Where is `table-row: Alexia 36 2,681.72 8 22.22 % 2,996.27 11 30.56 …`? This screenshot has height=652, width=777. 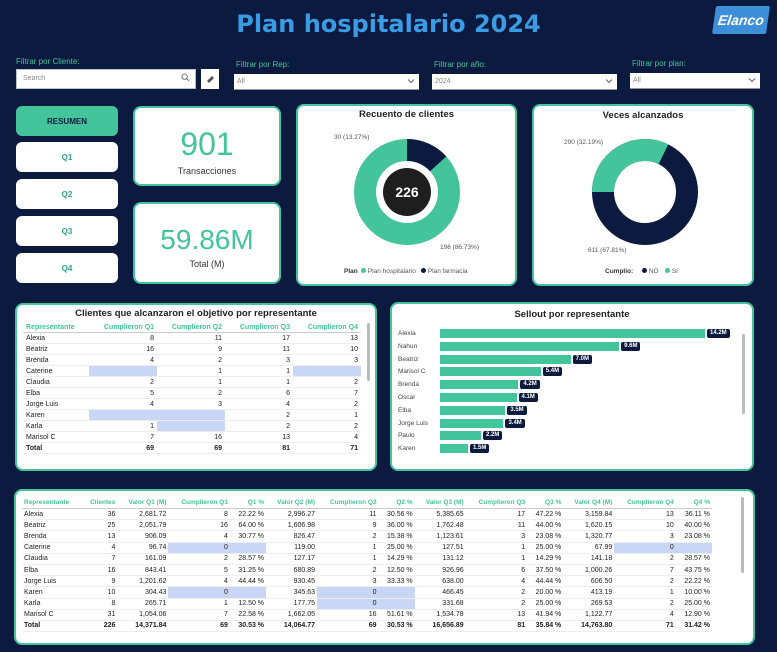
table-row: Alexia 36 2,681.72 8 22.22 % 2,996.27 11 30.56 … is located at coordinates (367, 514).